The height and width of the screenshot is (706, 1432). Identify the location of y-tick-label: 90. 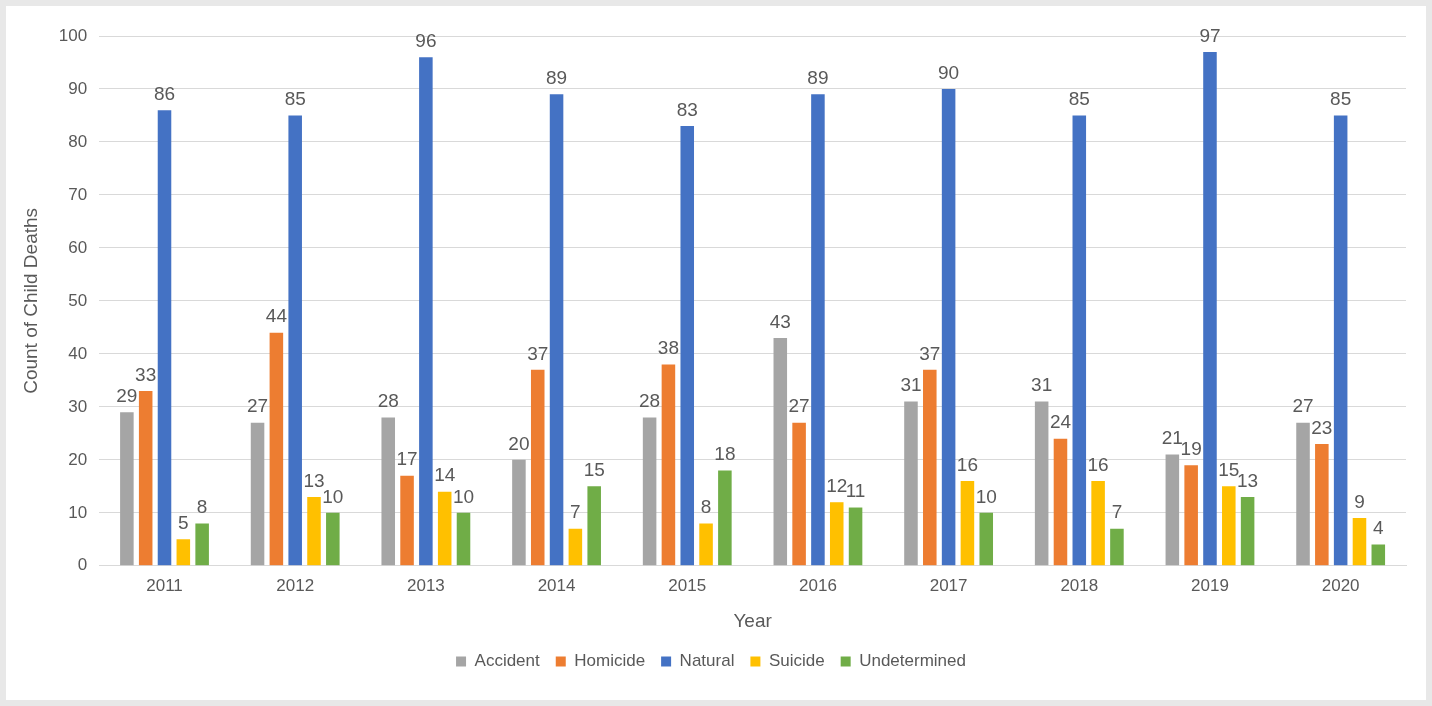
(78, 88).